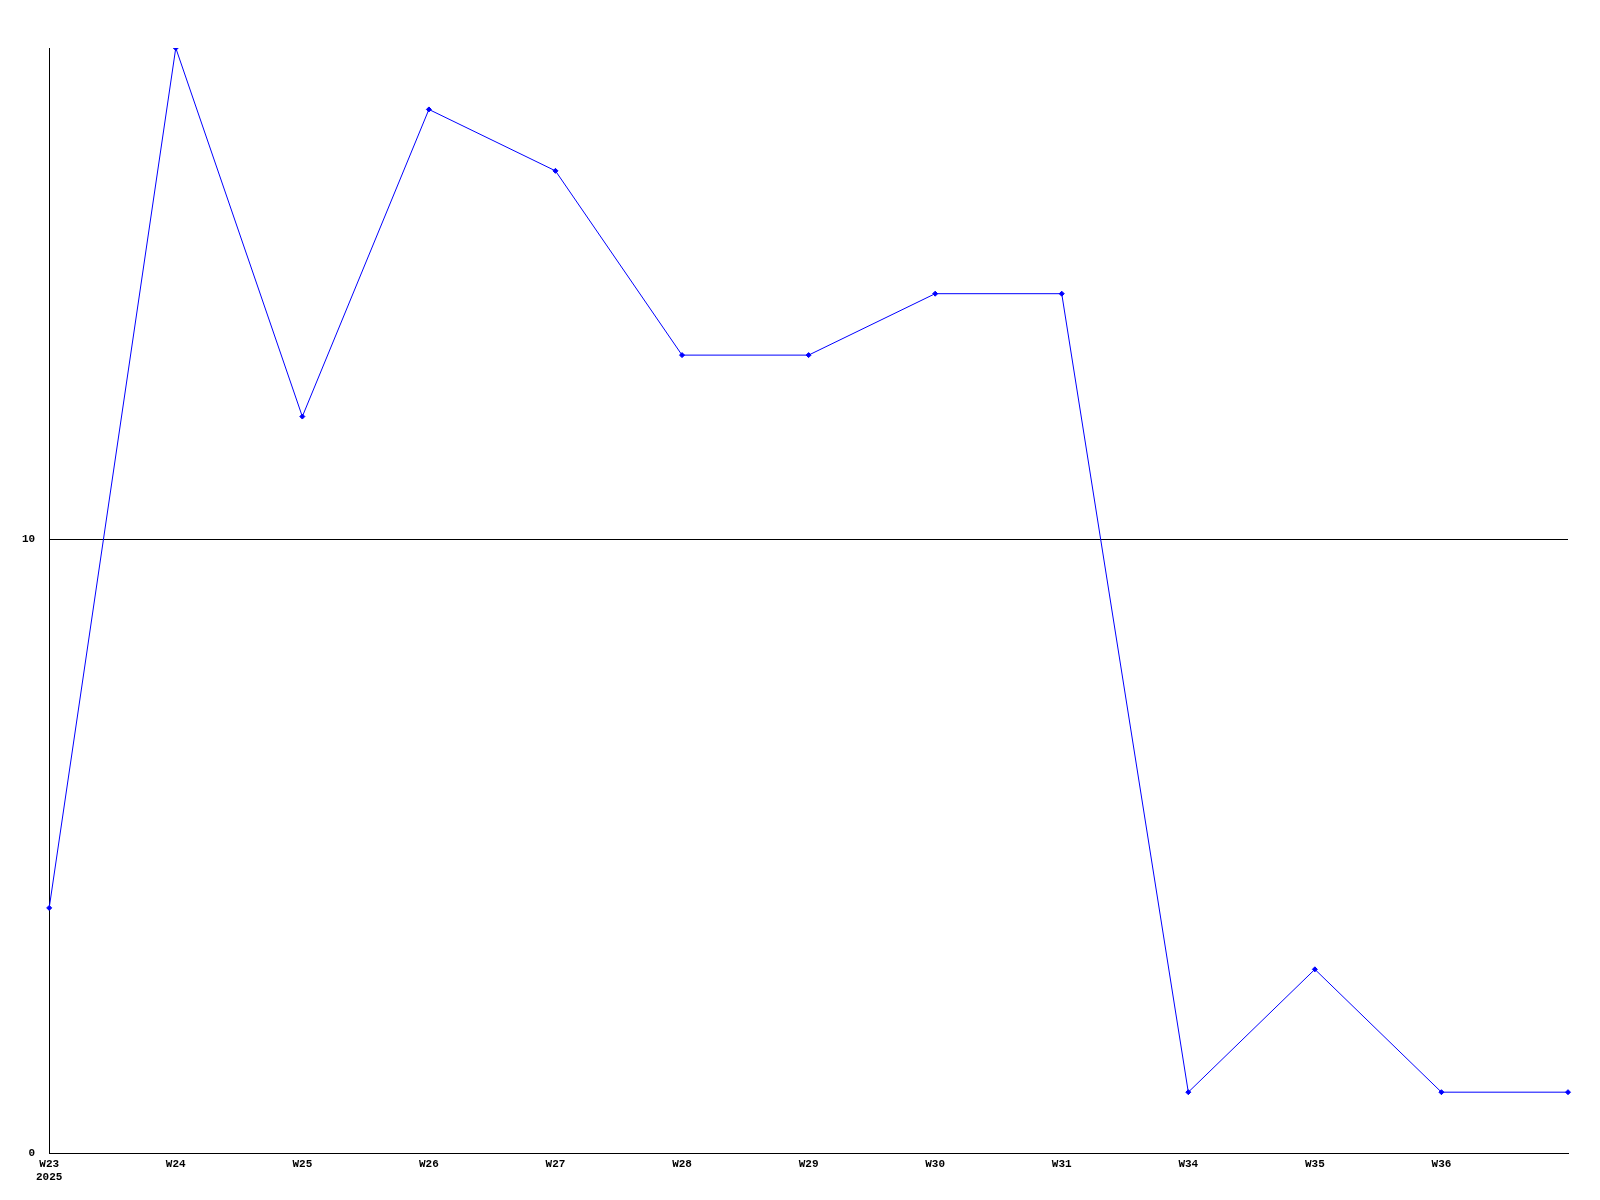 This screenshot has height=1200, width=1600. What do you see at coordinates (1315, 1163) in the screenshot?
I see `x-tick-label: W35` at bounding box center [1315, 1163].